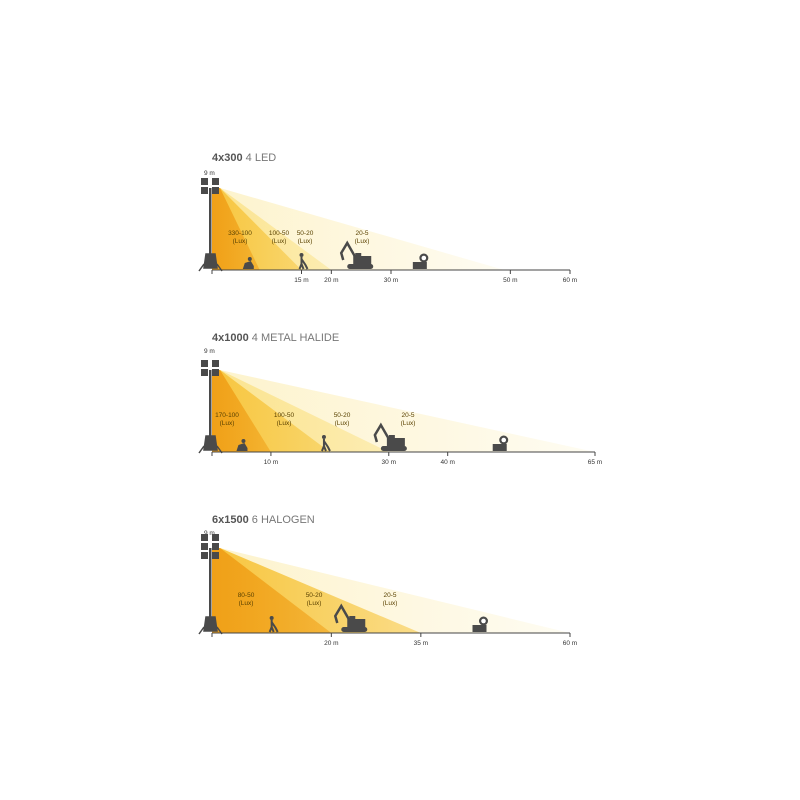  What do you see at coordinates (447, 462) in the screenshot?
I see `axis-tick-label: 40 m` at bounding box center [447, 462].